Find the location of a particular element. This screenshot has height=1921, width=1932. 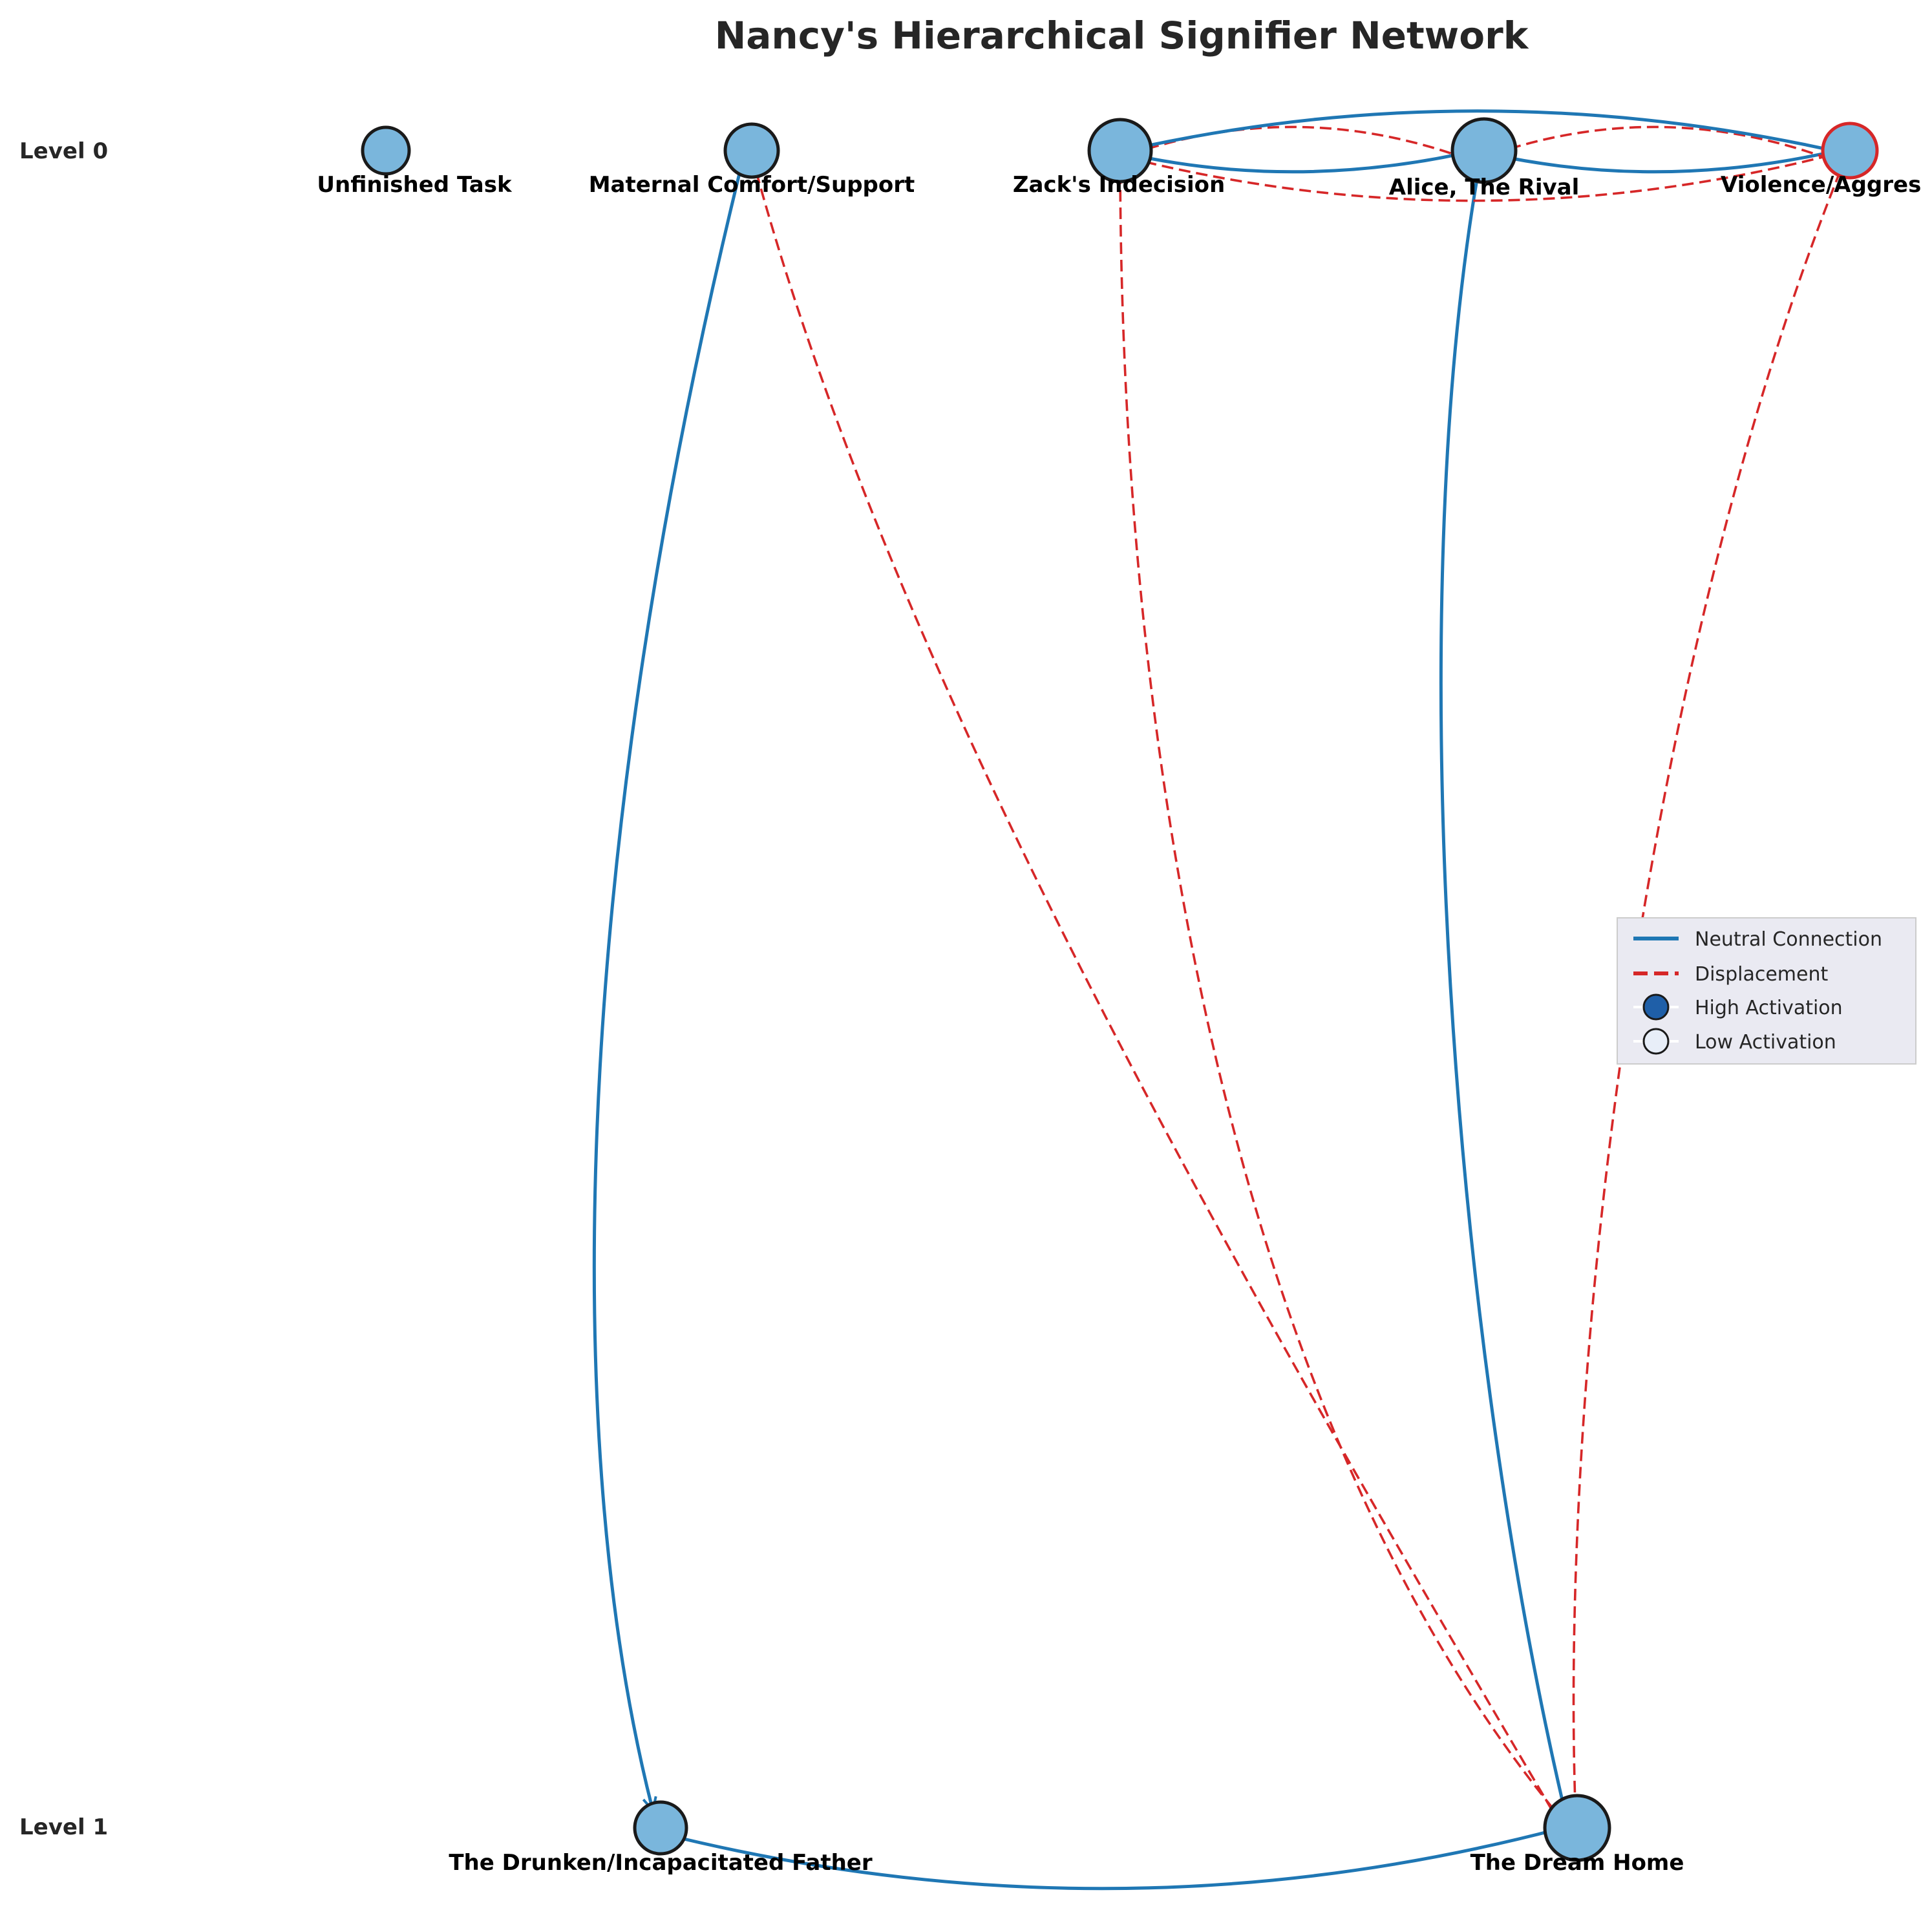

node-label-alice-rival: Alice, The Rival is located at coordinates (1484, 187).